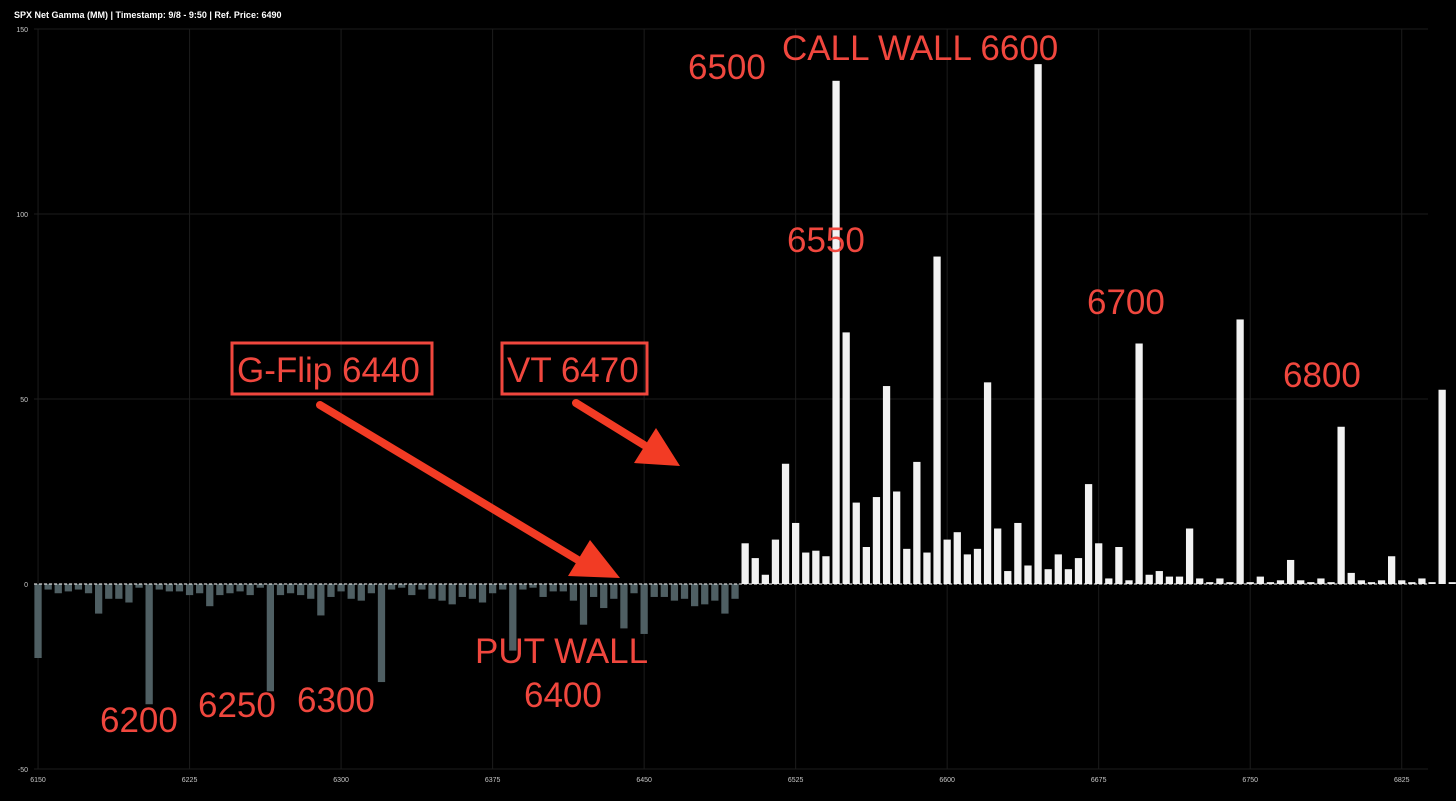  I want to click on label-6250: 6250, so click(237, 705).